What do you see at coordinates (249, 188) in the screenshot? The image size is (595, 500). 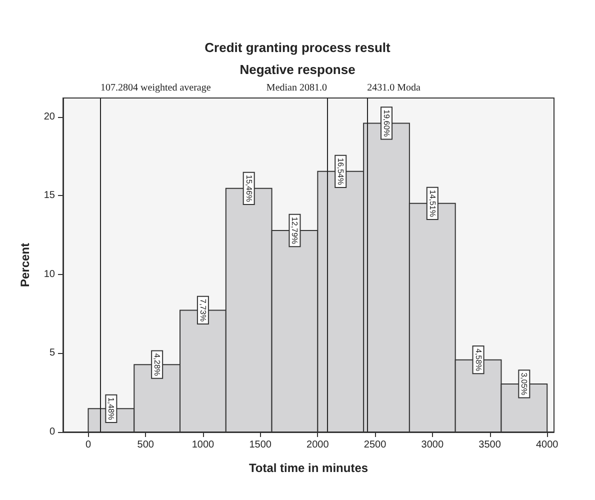 I see `data-label: 15,46%` at bounding box center [249, 188].